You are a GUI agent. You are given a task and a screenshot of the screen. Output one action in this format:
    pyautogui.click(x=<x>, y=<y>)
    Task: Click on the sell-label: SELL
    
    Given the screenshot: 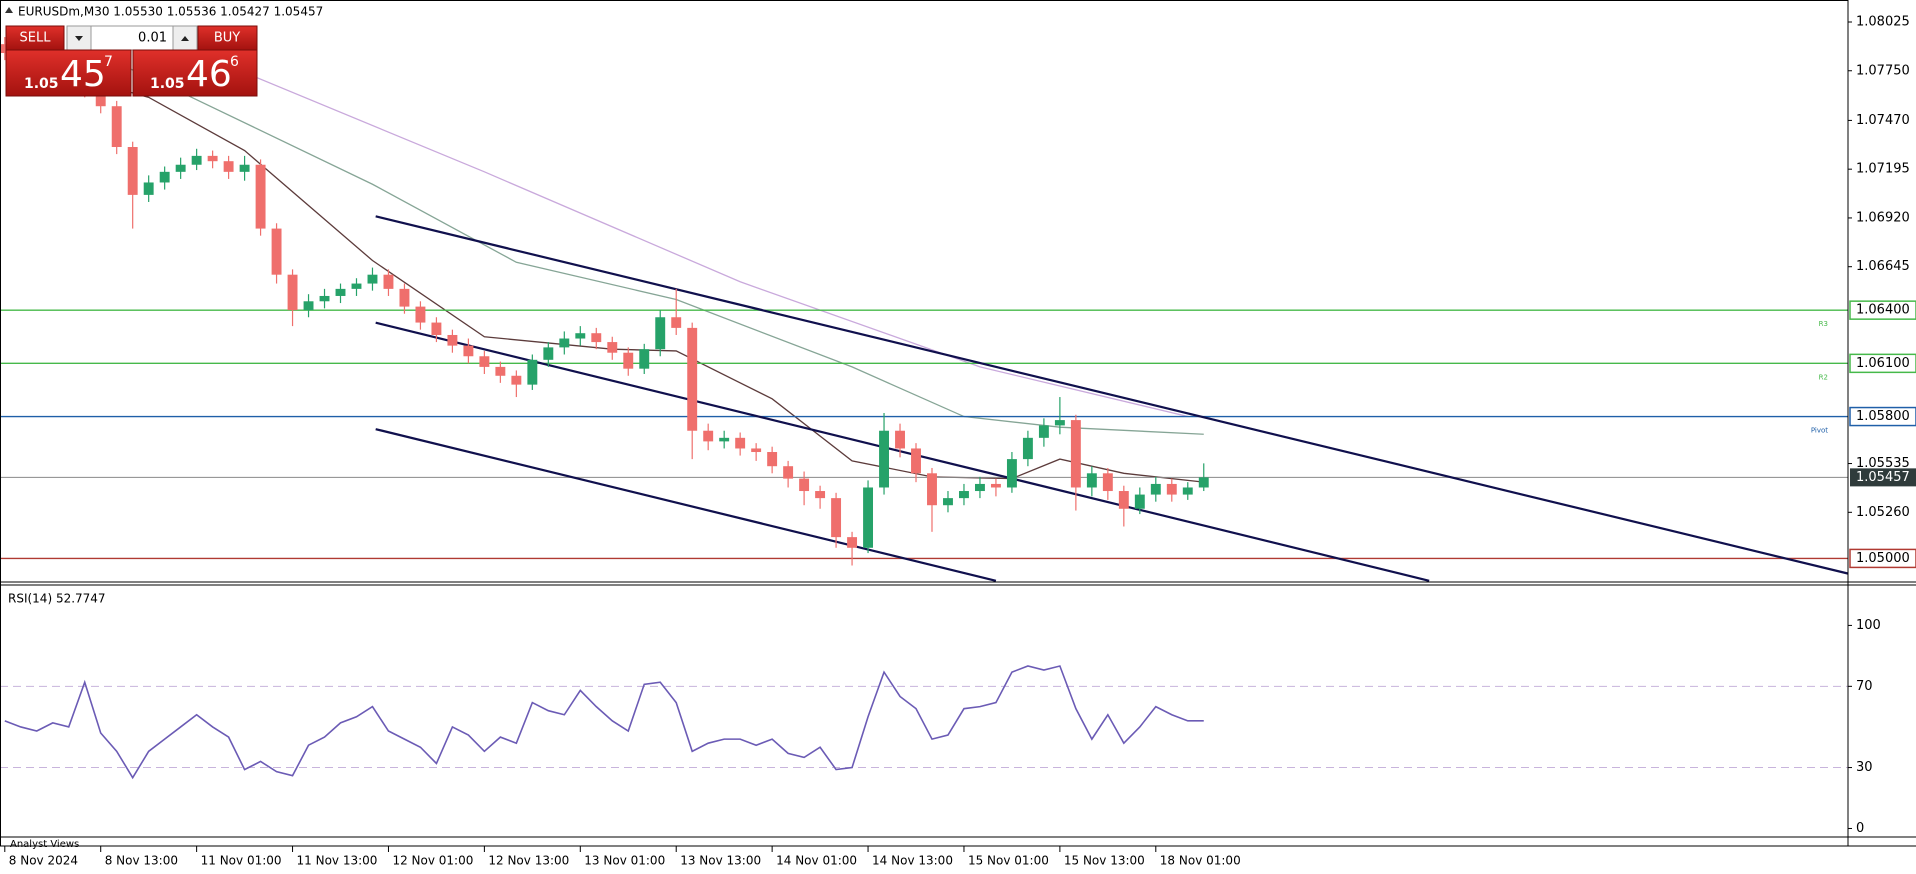 What is the action you would take?
    pyautogui.click(x=36, y=38)
    